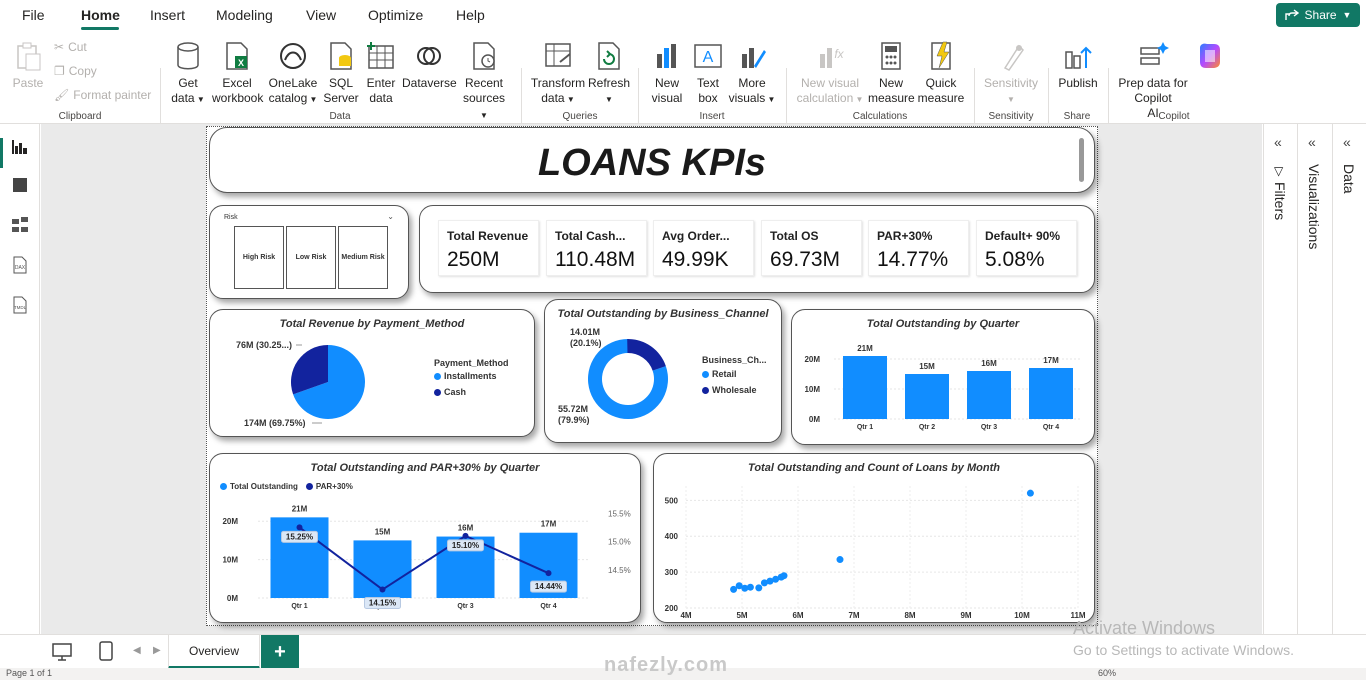 Image resolution: width=1366 pixels, height=680 pixels. I want to click on donut-slice-retail, so click(628, 379).